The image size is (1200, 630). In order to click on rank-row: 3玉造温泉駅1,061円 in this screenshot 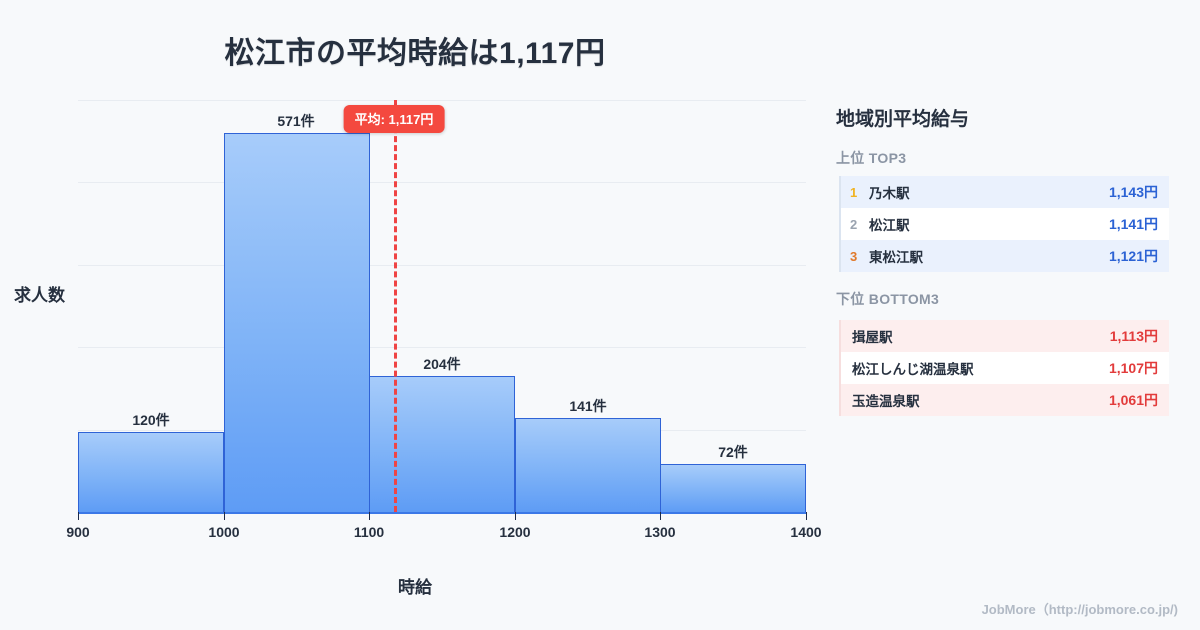, I will do `click(1004, 400)`.